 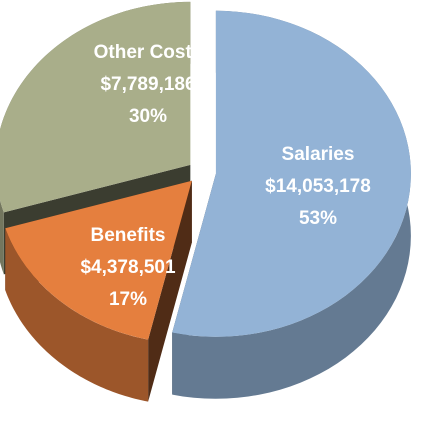 I want to click on slice-value-label: $4,378,501, so click(x=128, y=267).